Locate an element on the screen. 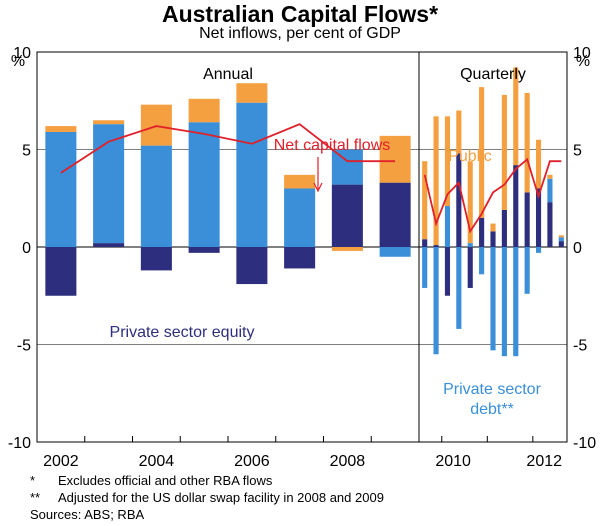  left-unit-label: % is located at coordinates (18, 61).